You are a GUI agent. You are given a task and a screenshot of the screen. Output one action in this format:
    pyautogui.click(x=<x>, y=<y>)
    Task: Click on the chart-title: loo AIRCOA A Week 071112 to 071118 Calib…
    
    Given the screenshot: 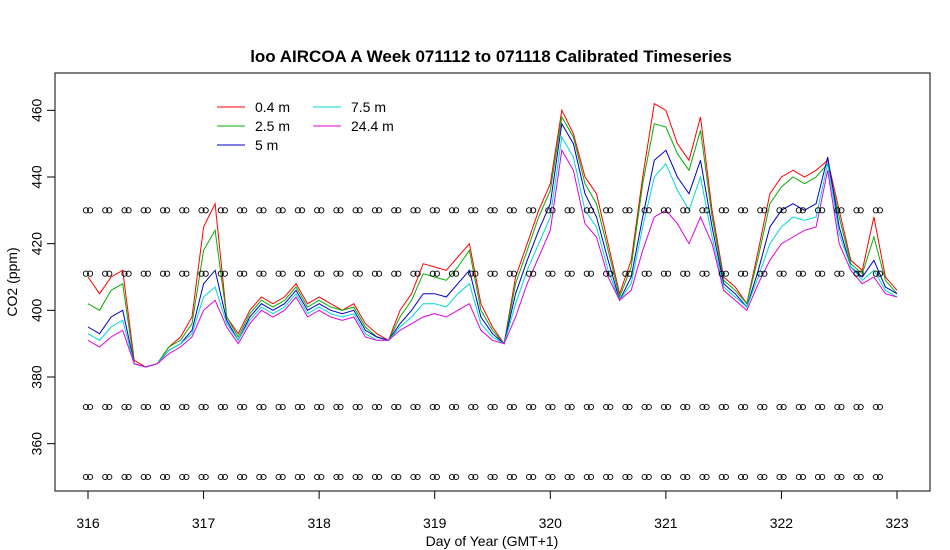 What is the action you would take?
    pyautogui.click(x=491, y=56)
    